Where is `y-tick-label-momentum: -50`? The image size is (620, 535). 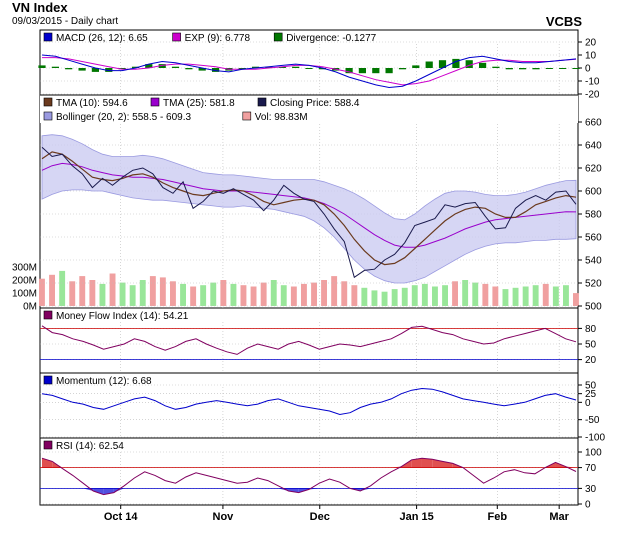 y-tick-label-momentum: -50 is located at coordinates (592, 420).